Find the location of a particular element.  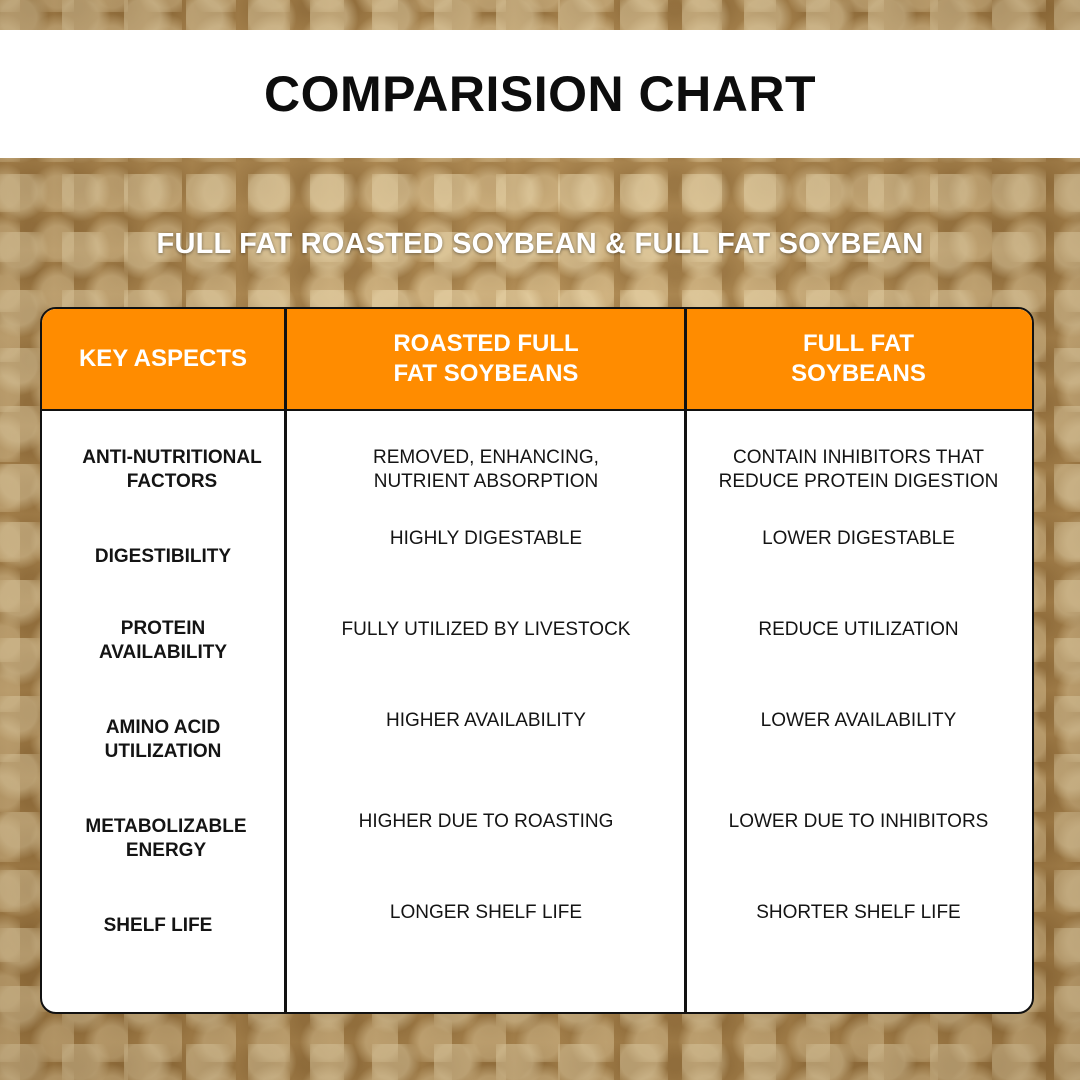

table-row-full-fat: LOWER DIGESTABLE is located at coordinates (858, 538).